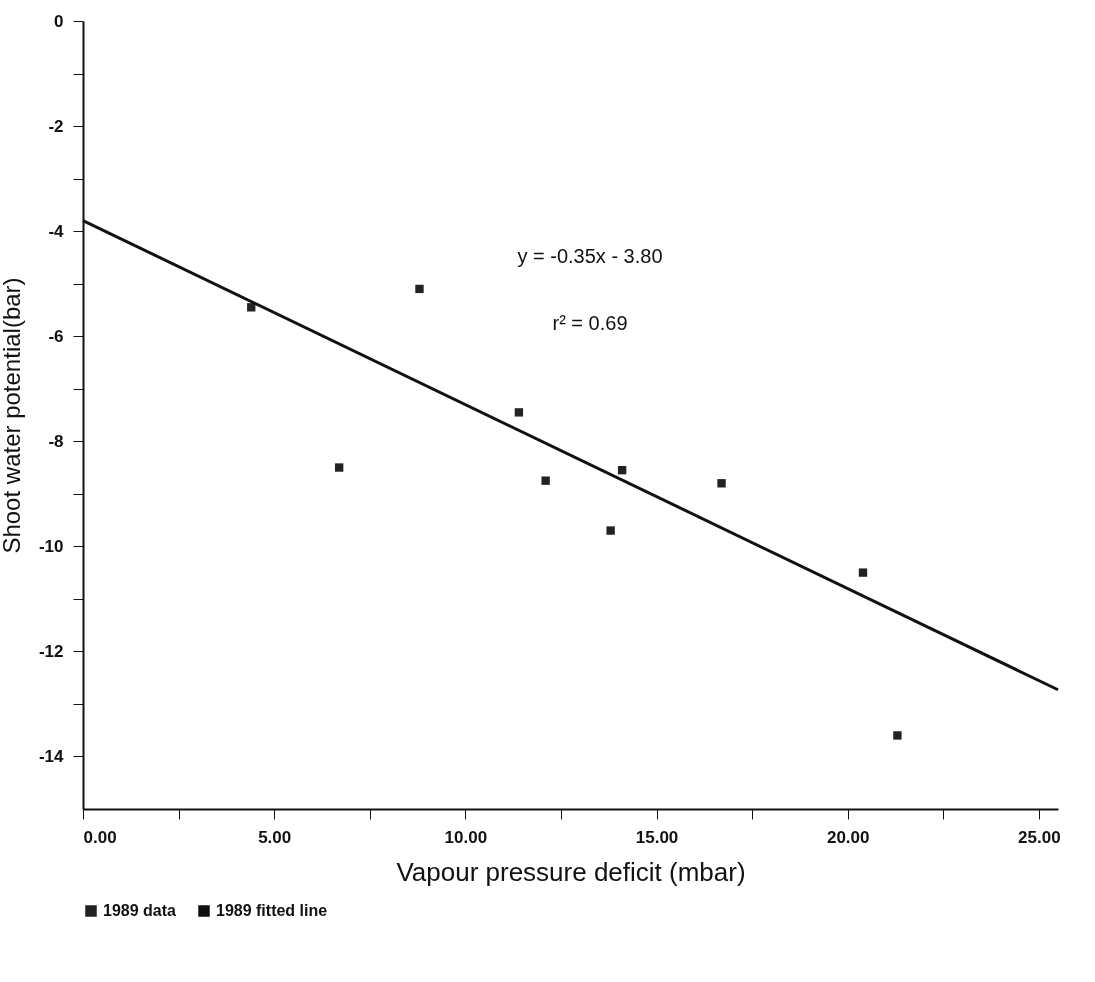  What do you see at coordinates (51, 651) in the screenshot?
I see `y-tick-label: -12` at bounding box center [51, 651].